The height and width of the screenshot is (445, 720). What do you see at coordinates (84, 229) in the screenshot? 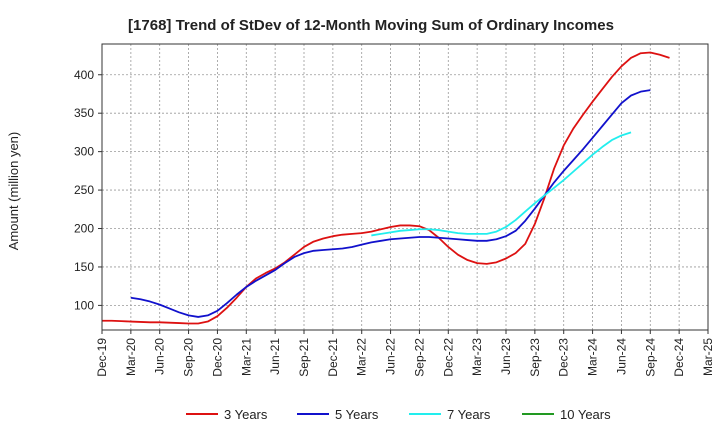
I see `y-tick-label: 200` at bounding box center [84, 229].